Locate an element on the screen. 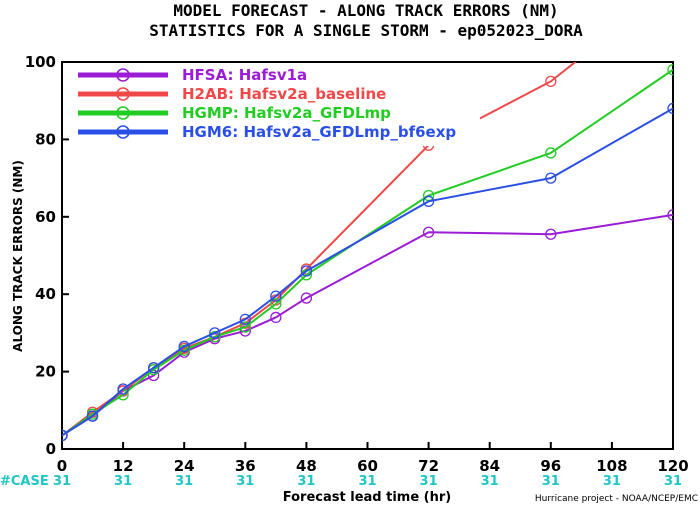 Image resolution: width=700 pixels, height=506 pixels. credit-text: Hurricane project - NOAA/NCEP/EMC is located at coordinates (616, 499).